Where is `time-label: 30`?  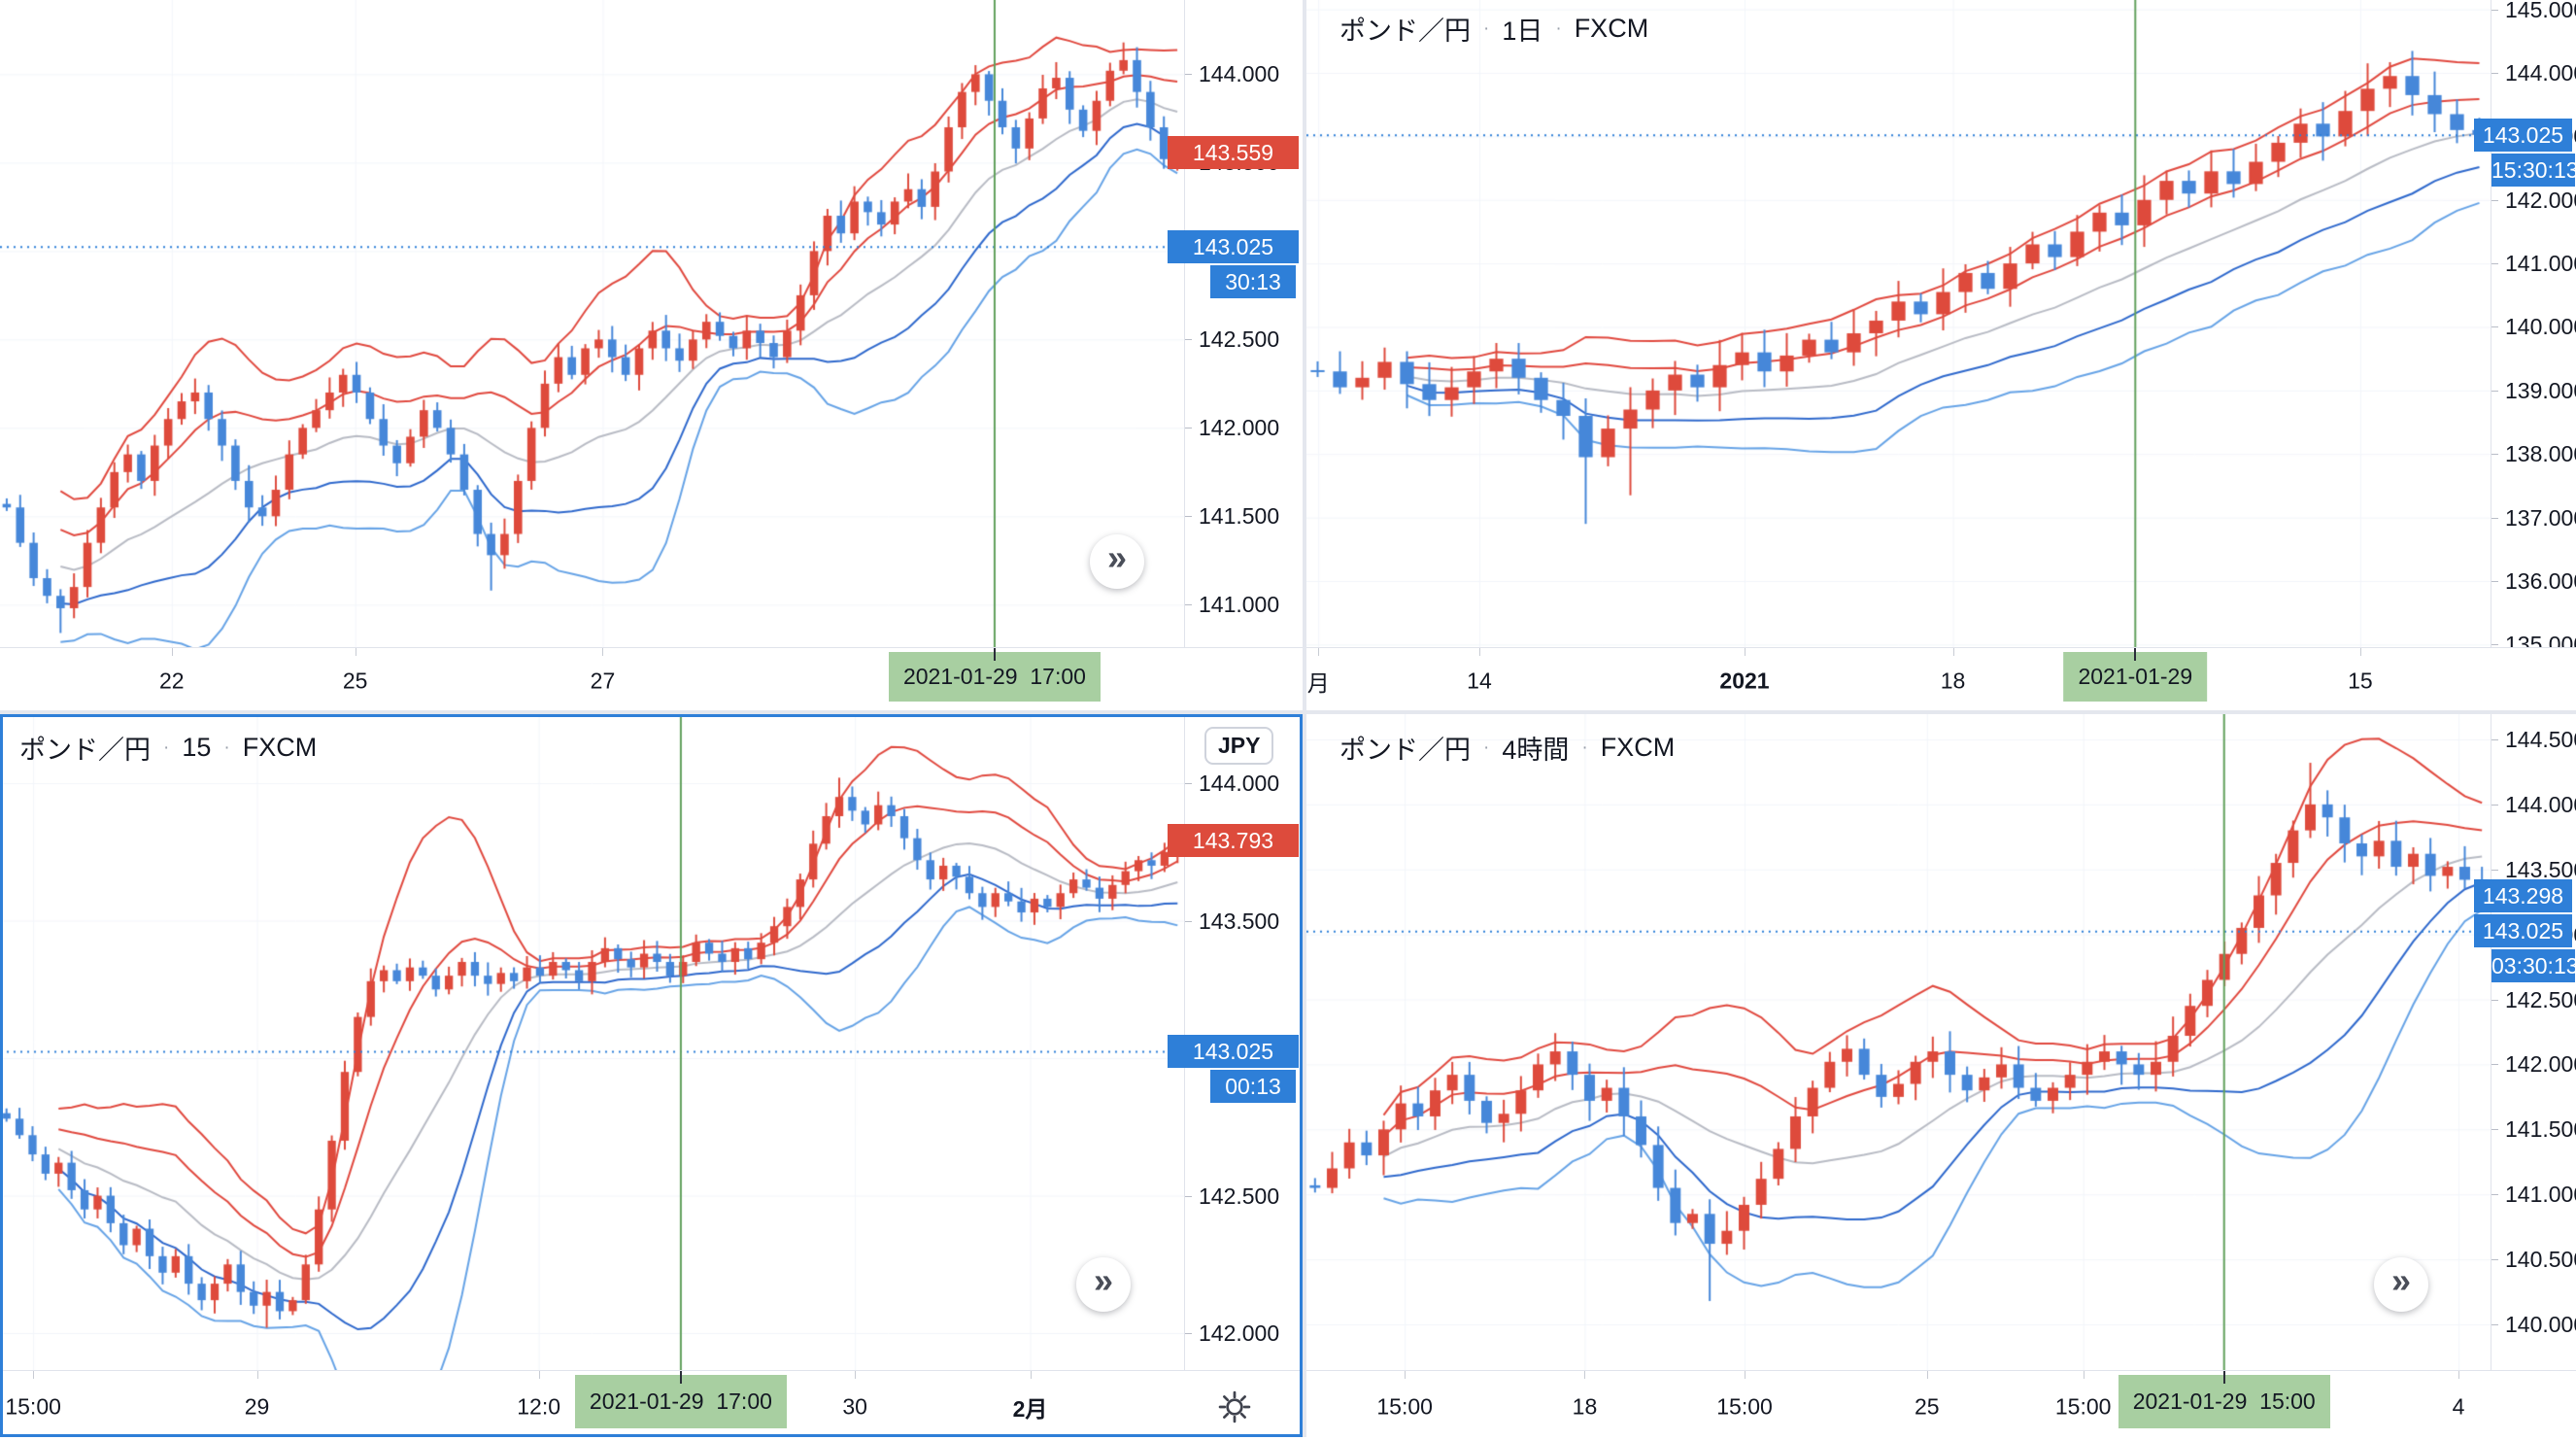 time-label: 30 is located at coordinates (854, 1406).